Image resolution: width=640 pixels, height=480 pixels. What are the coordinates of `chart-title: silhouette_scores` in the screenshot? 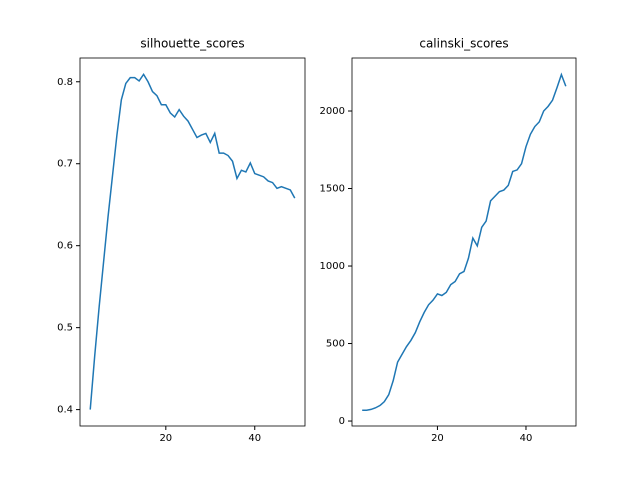 It's located at (192, 44).